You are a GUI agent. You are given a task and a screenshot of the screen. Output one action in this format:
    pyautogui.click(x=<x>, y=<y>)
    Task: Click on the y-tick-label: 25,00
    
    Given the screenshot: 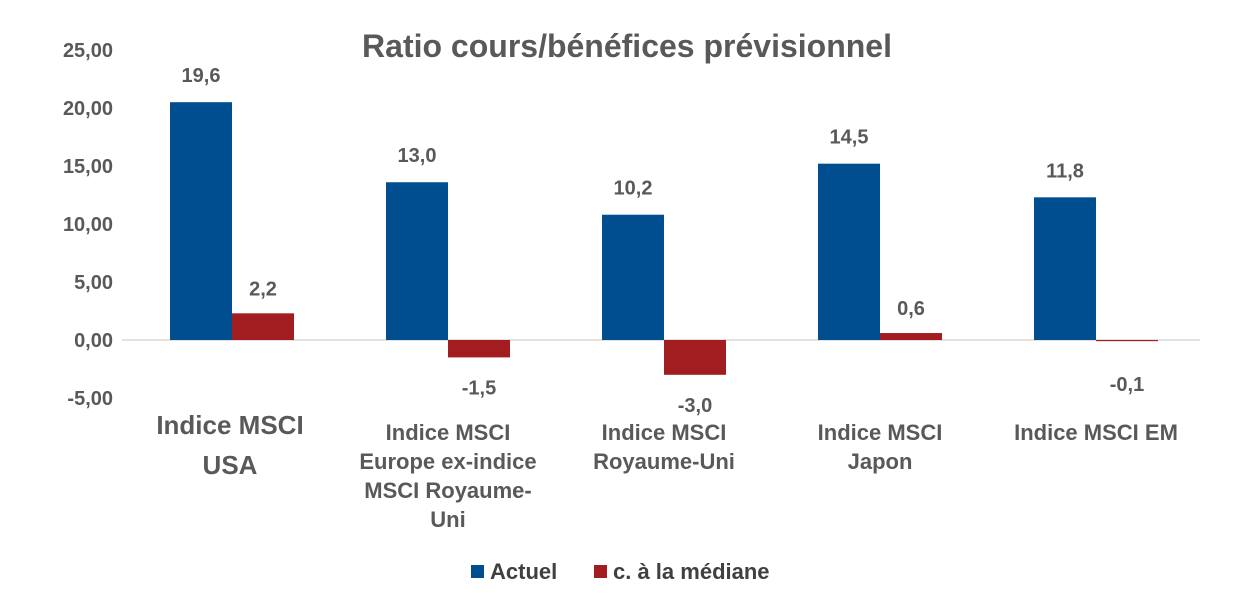 What is the action you would take?
    pyautogui.click(x=88, y=51)
    